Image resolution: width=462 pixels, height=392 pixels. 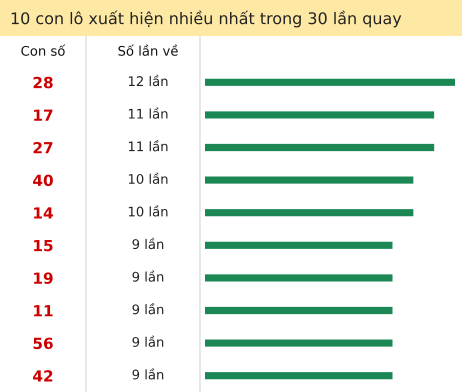 What do you see at coordinates (43, 344) in the screenshot?
I see `y-tick-label: 56` at bounding box center [43, 344].